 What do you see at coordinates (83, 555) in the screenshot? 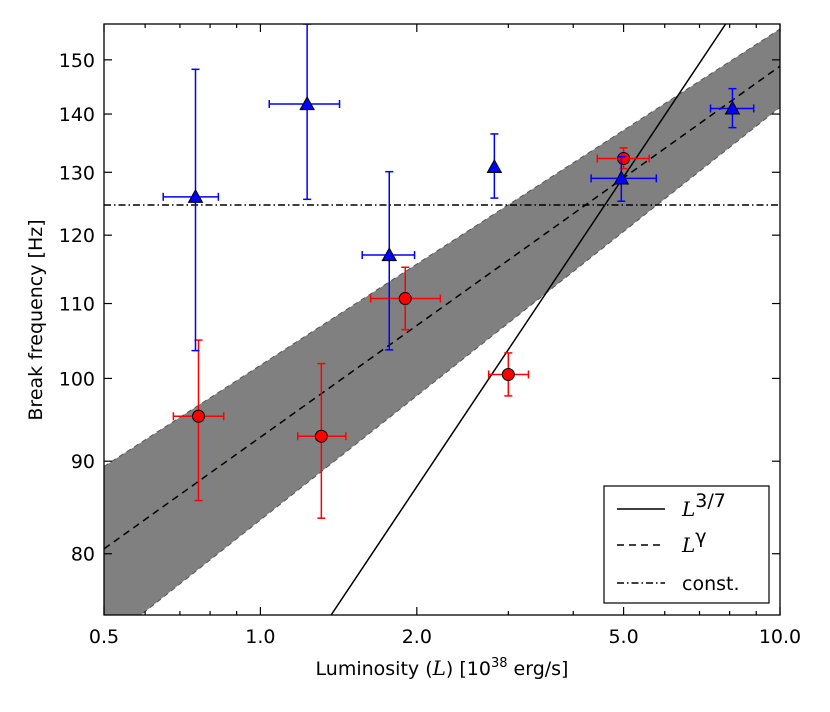
I see `y-tick-label: 80` at bounding box center [83, 555].